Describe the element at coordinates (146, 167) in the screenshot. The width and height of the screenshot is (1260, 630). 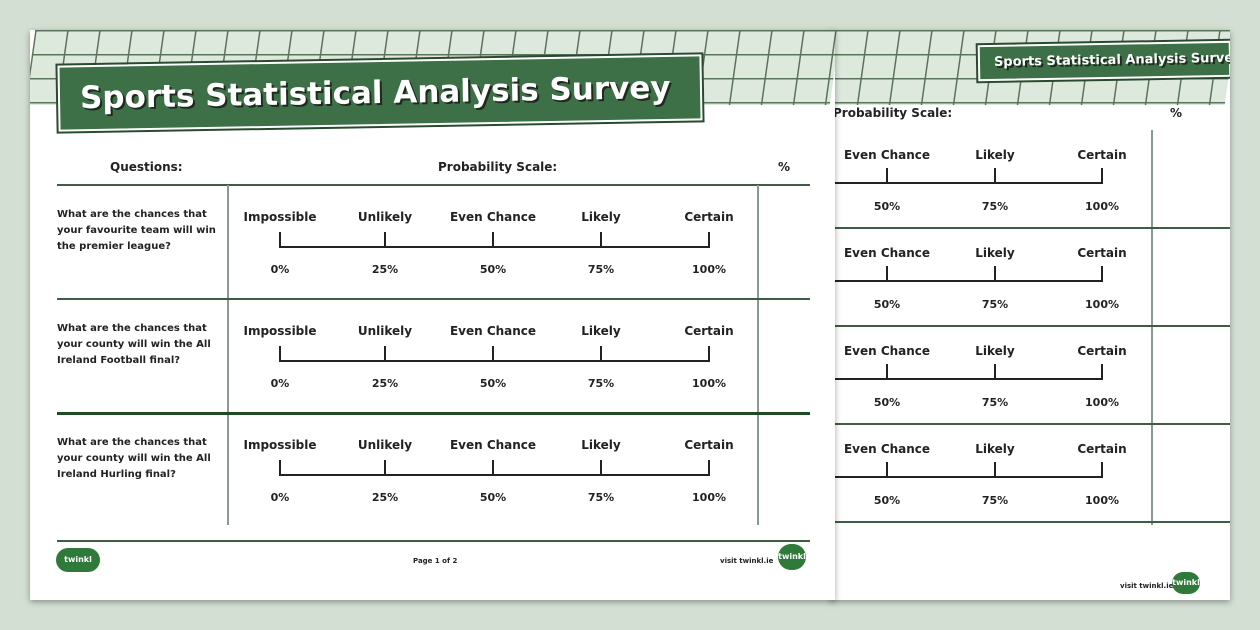
I see `questions-header: Questions:` at that location.